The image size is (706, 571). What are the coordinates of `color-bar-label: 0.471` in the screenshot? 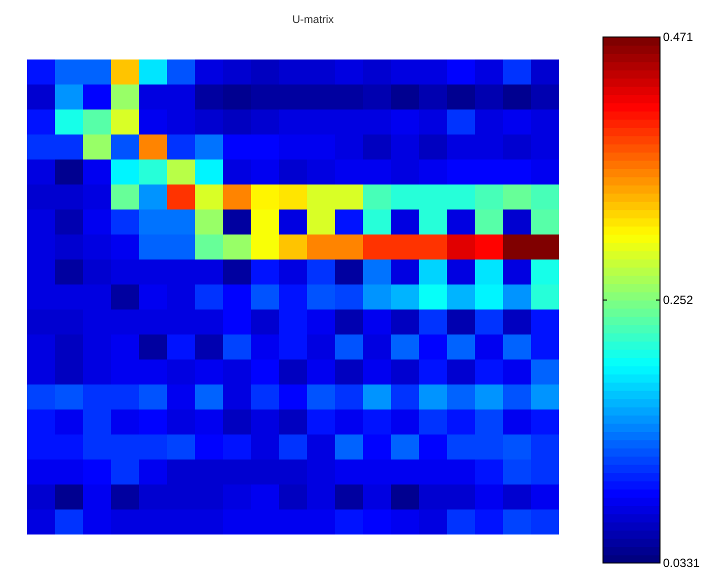 It's located at (678, 37).